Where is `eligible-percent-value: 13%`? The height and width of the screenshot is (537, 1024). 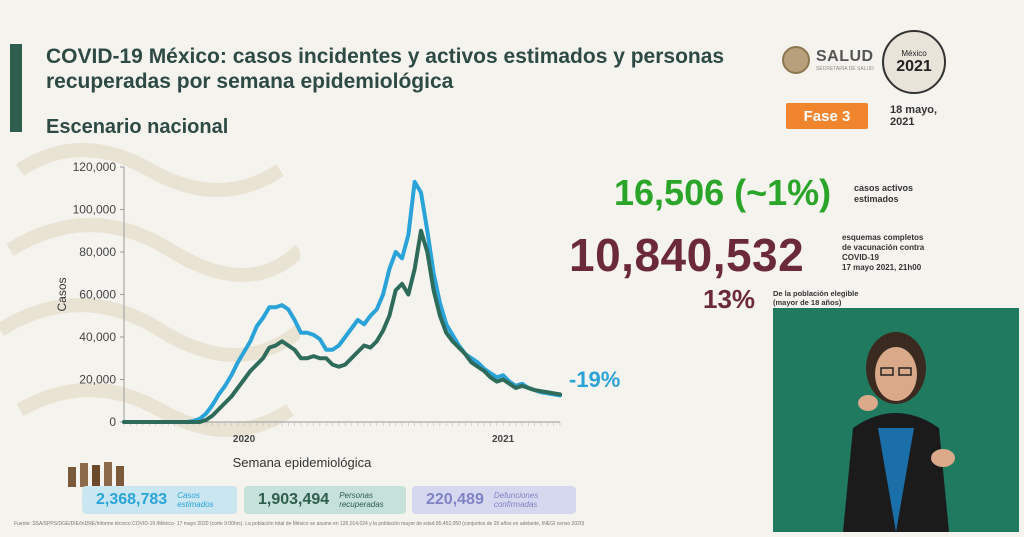 eligible-percent-value: 13% is located at coordinates (729, 299).